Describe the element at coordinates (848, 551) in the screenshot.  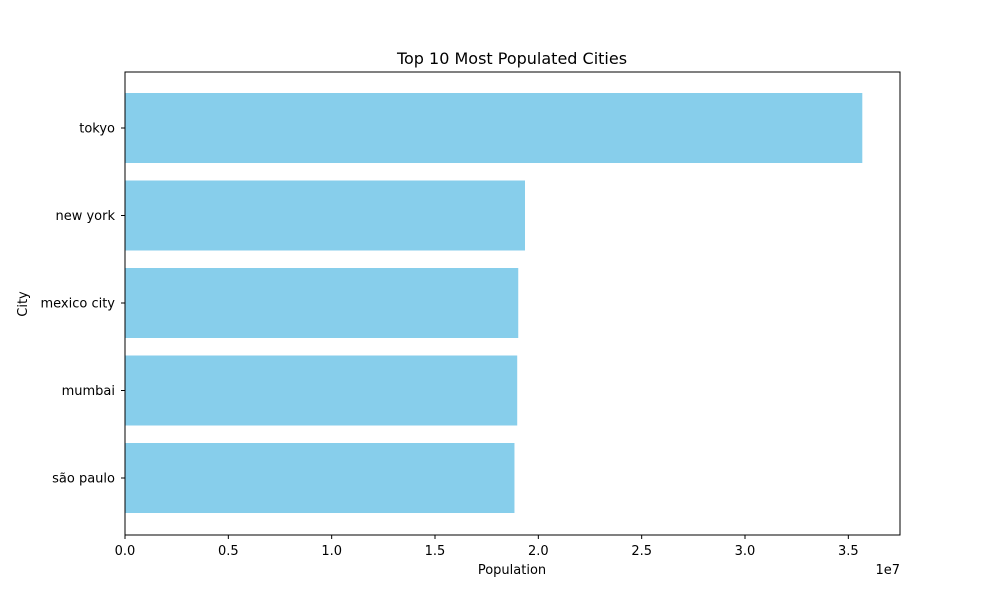
I see `x-tick-label: 3.5` at that location.